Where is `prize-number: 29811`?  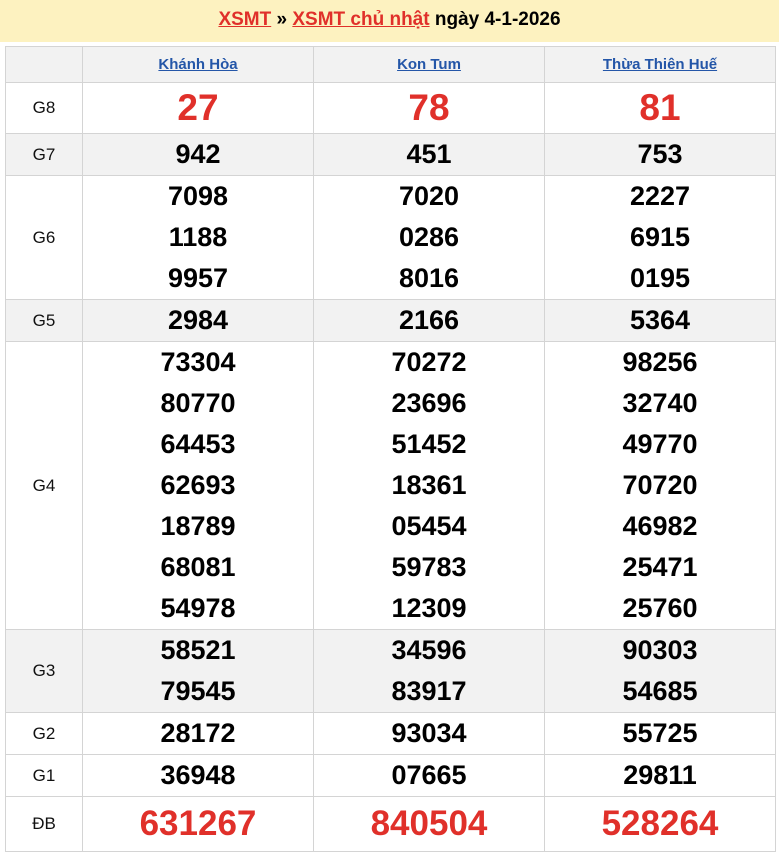
prize-number: 29811 is located at coordinates (660, 775).